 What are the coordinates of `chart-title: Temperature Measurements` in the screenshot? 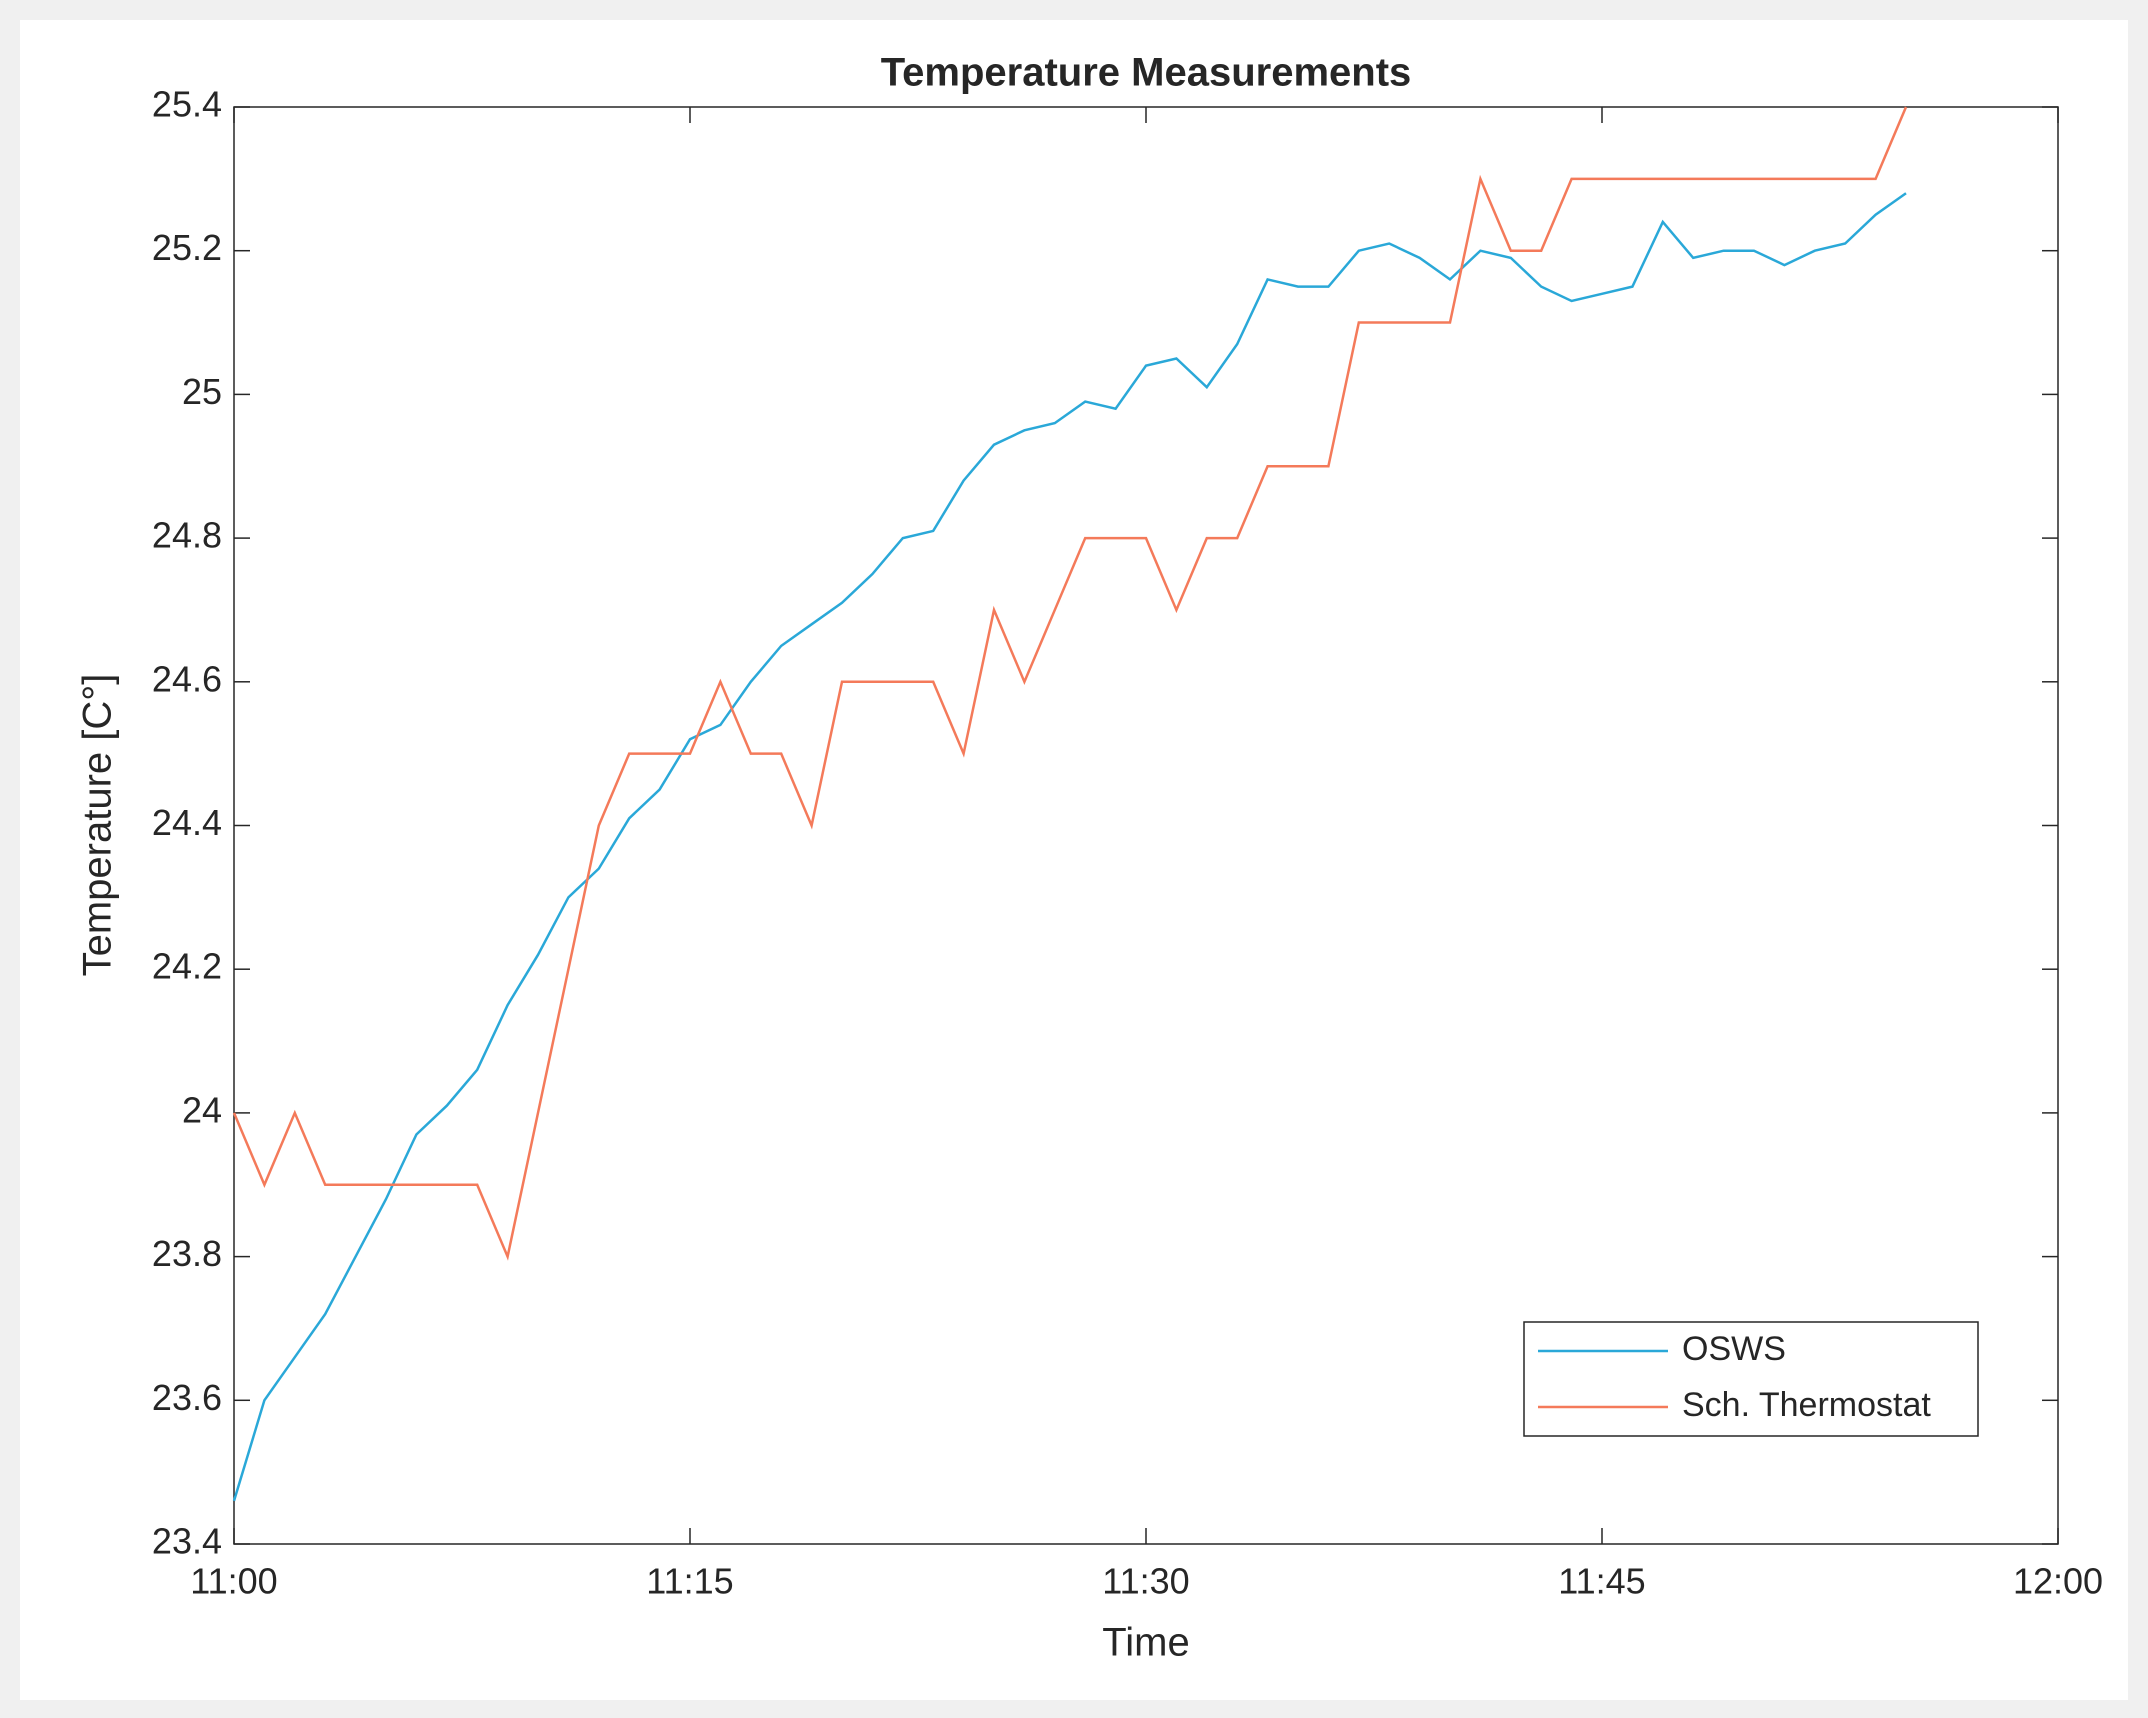 It's located at (1146, 73).